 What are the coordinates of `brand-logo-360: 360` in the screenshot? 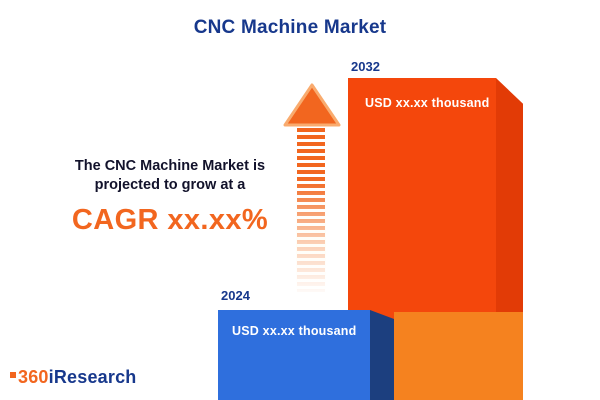 It's located at (33, 377).